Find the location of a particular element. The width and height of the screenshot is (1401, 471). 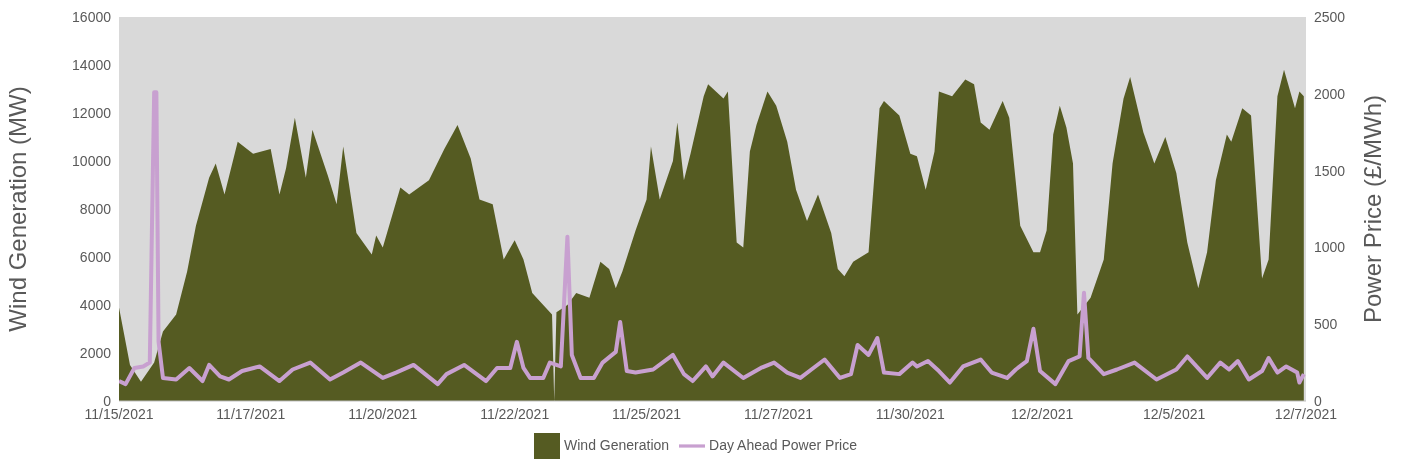

y2-tick-label: 500 is located at coordinates (1326, 324).